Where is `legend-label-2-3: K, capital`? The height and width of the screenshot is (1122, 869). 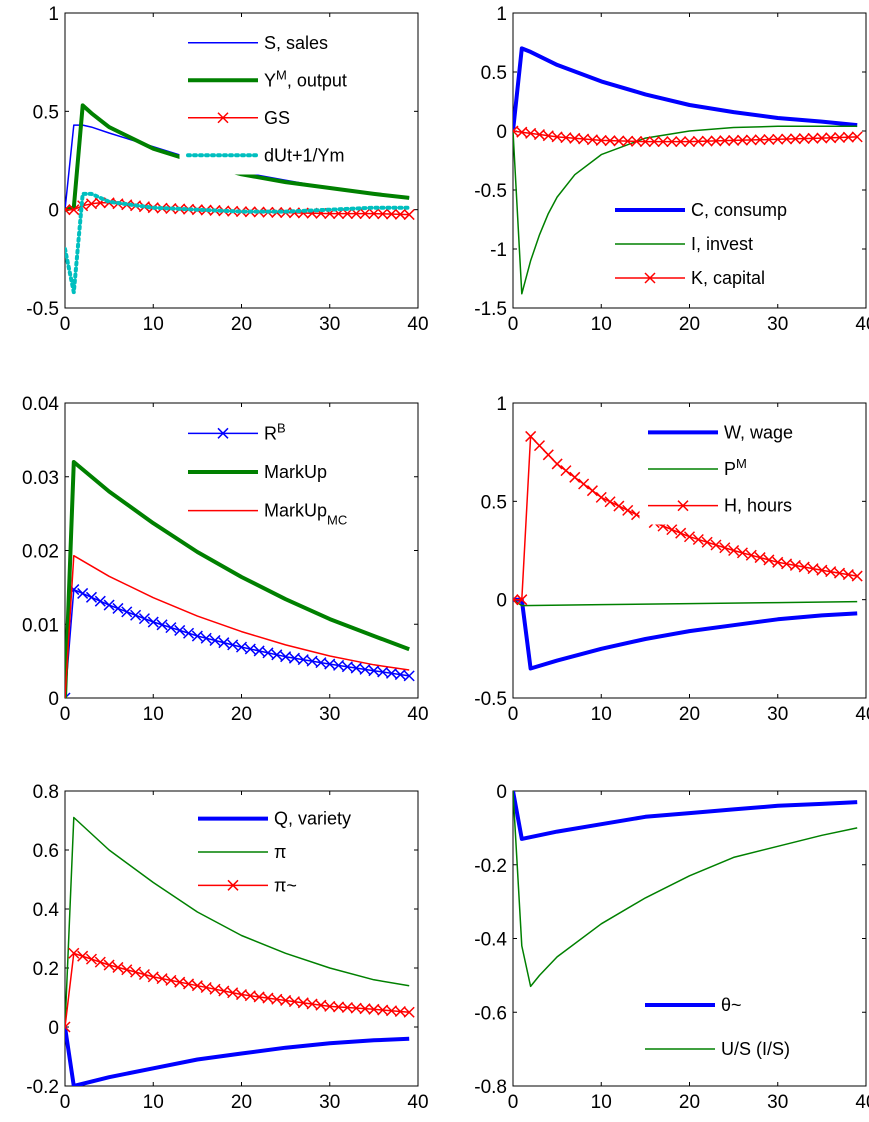 legend-label-2-3: K, capital is located at coordinates (728, 278).